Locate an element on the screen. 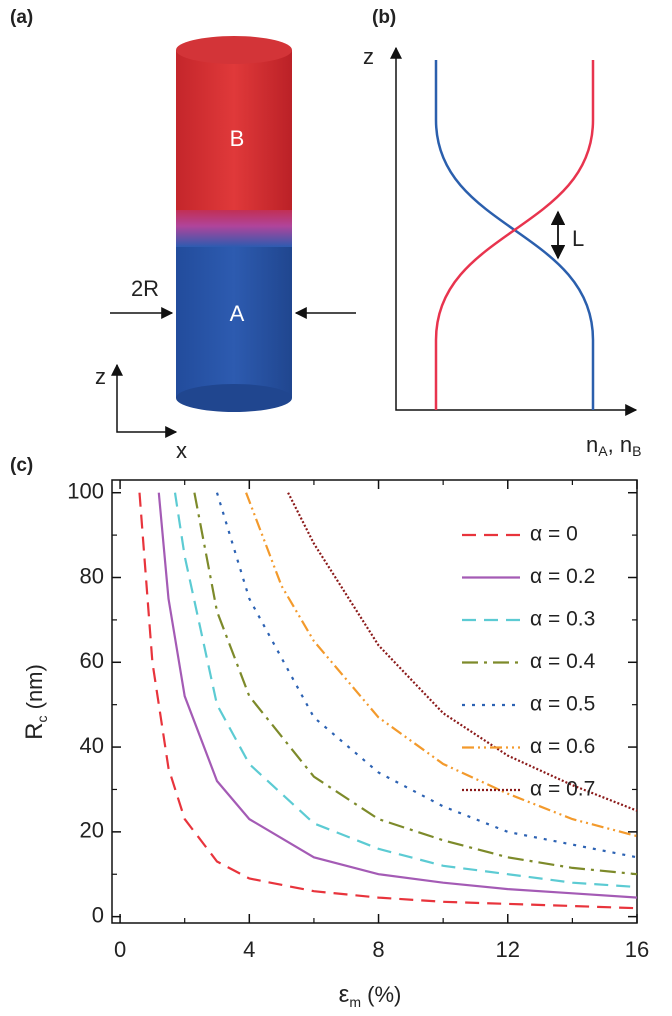  axis-label-sub: B is located at coordinates (636, 451).